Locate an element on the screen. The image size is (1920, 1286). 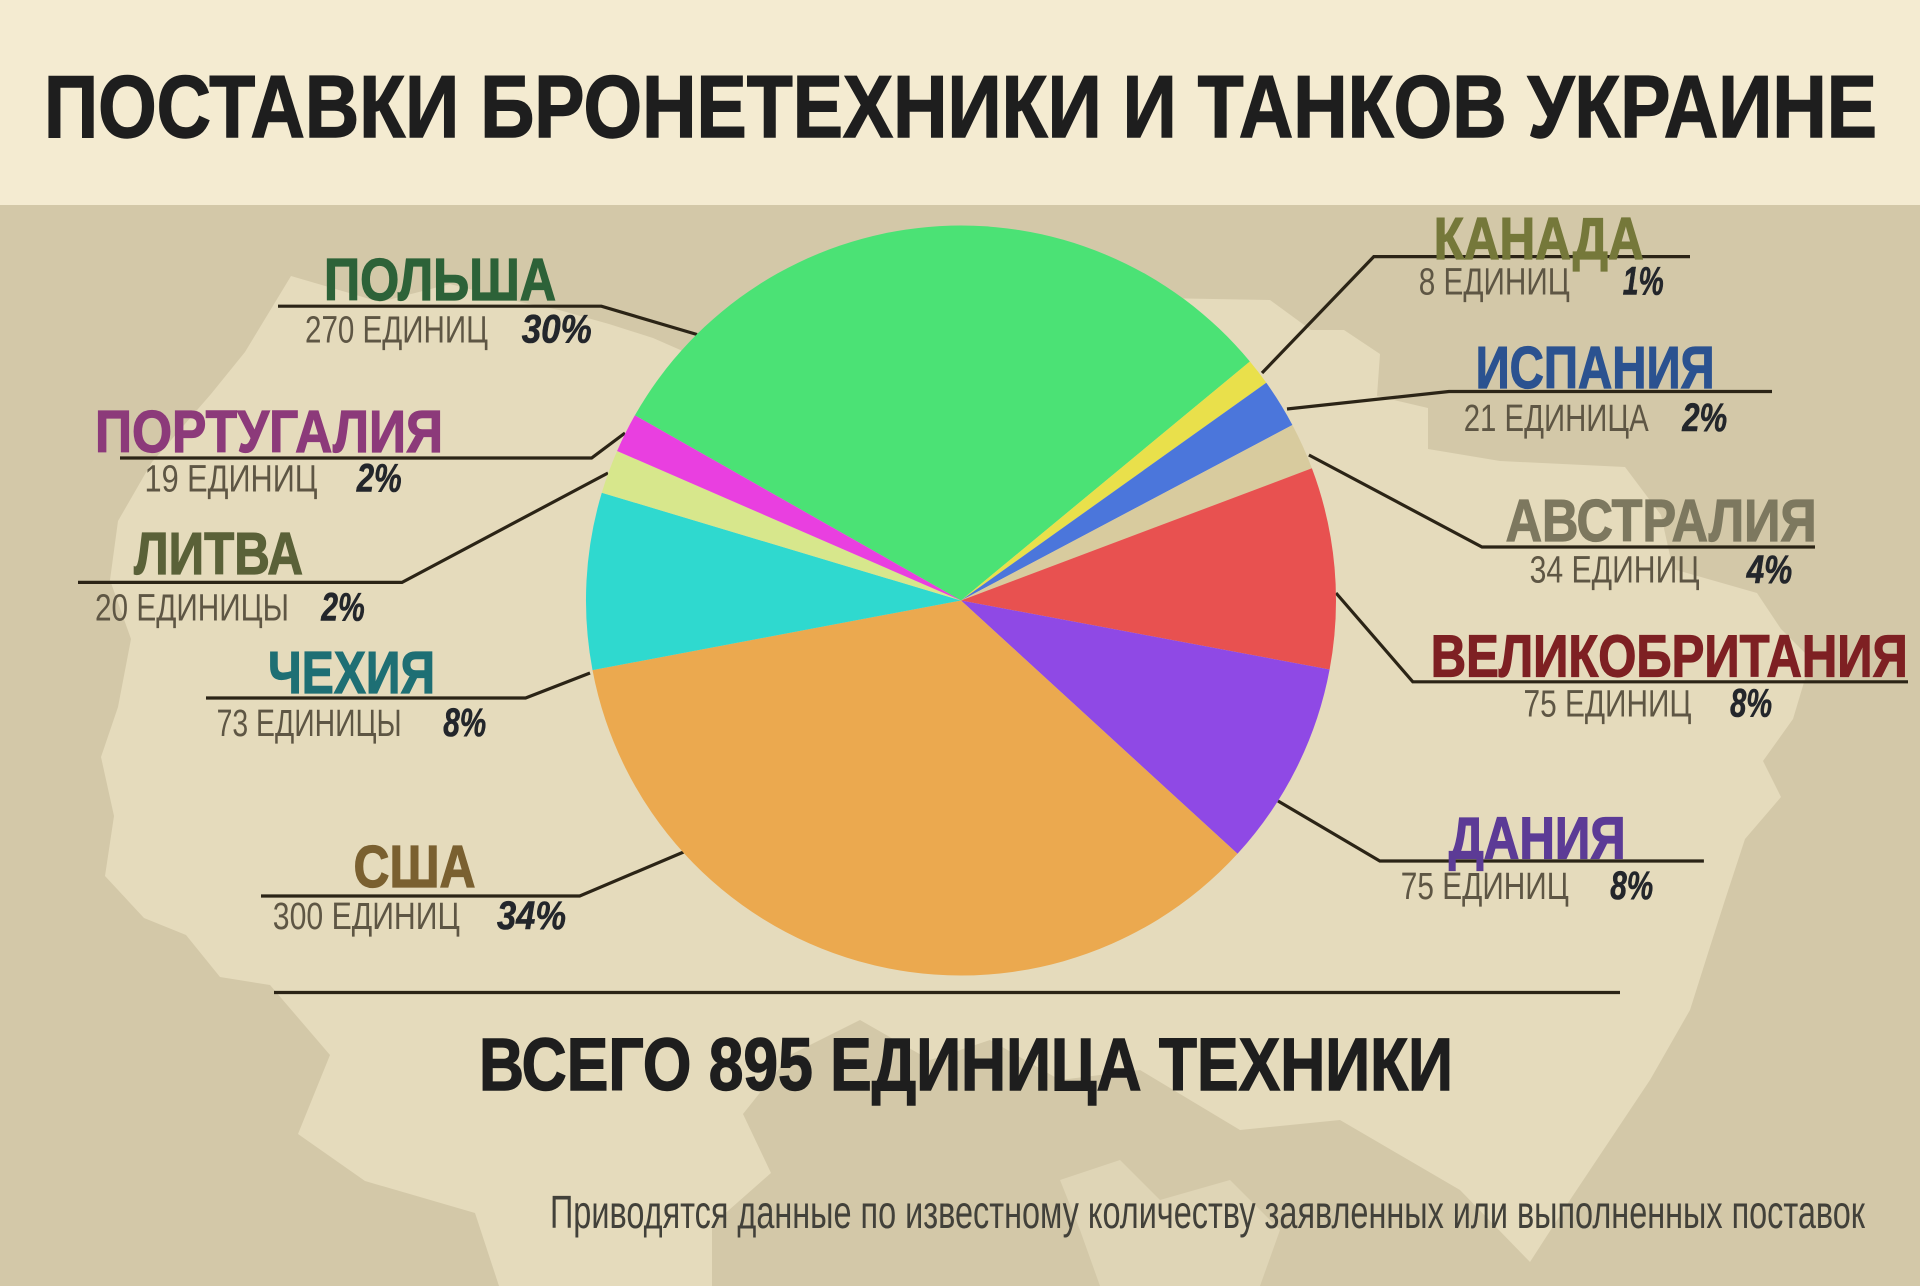
svg-text: 270 ЕДИНИЦ is located at coordinates (396, 331).